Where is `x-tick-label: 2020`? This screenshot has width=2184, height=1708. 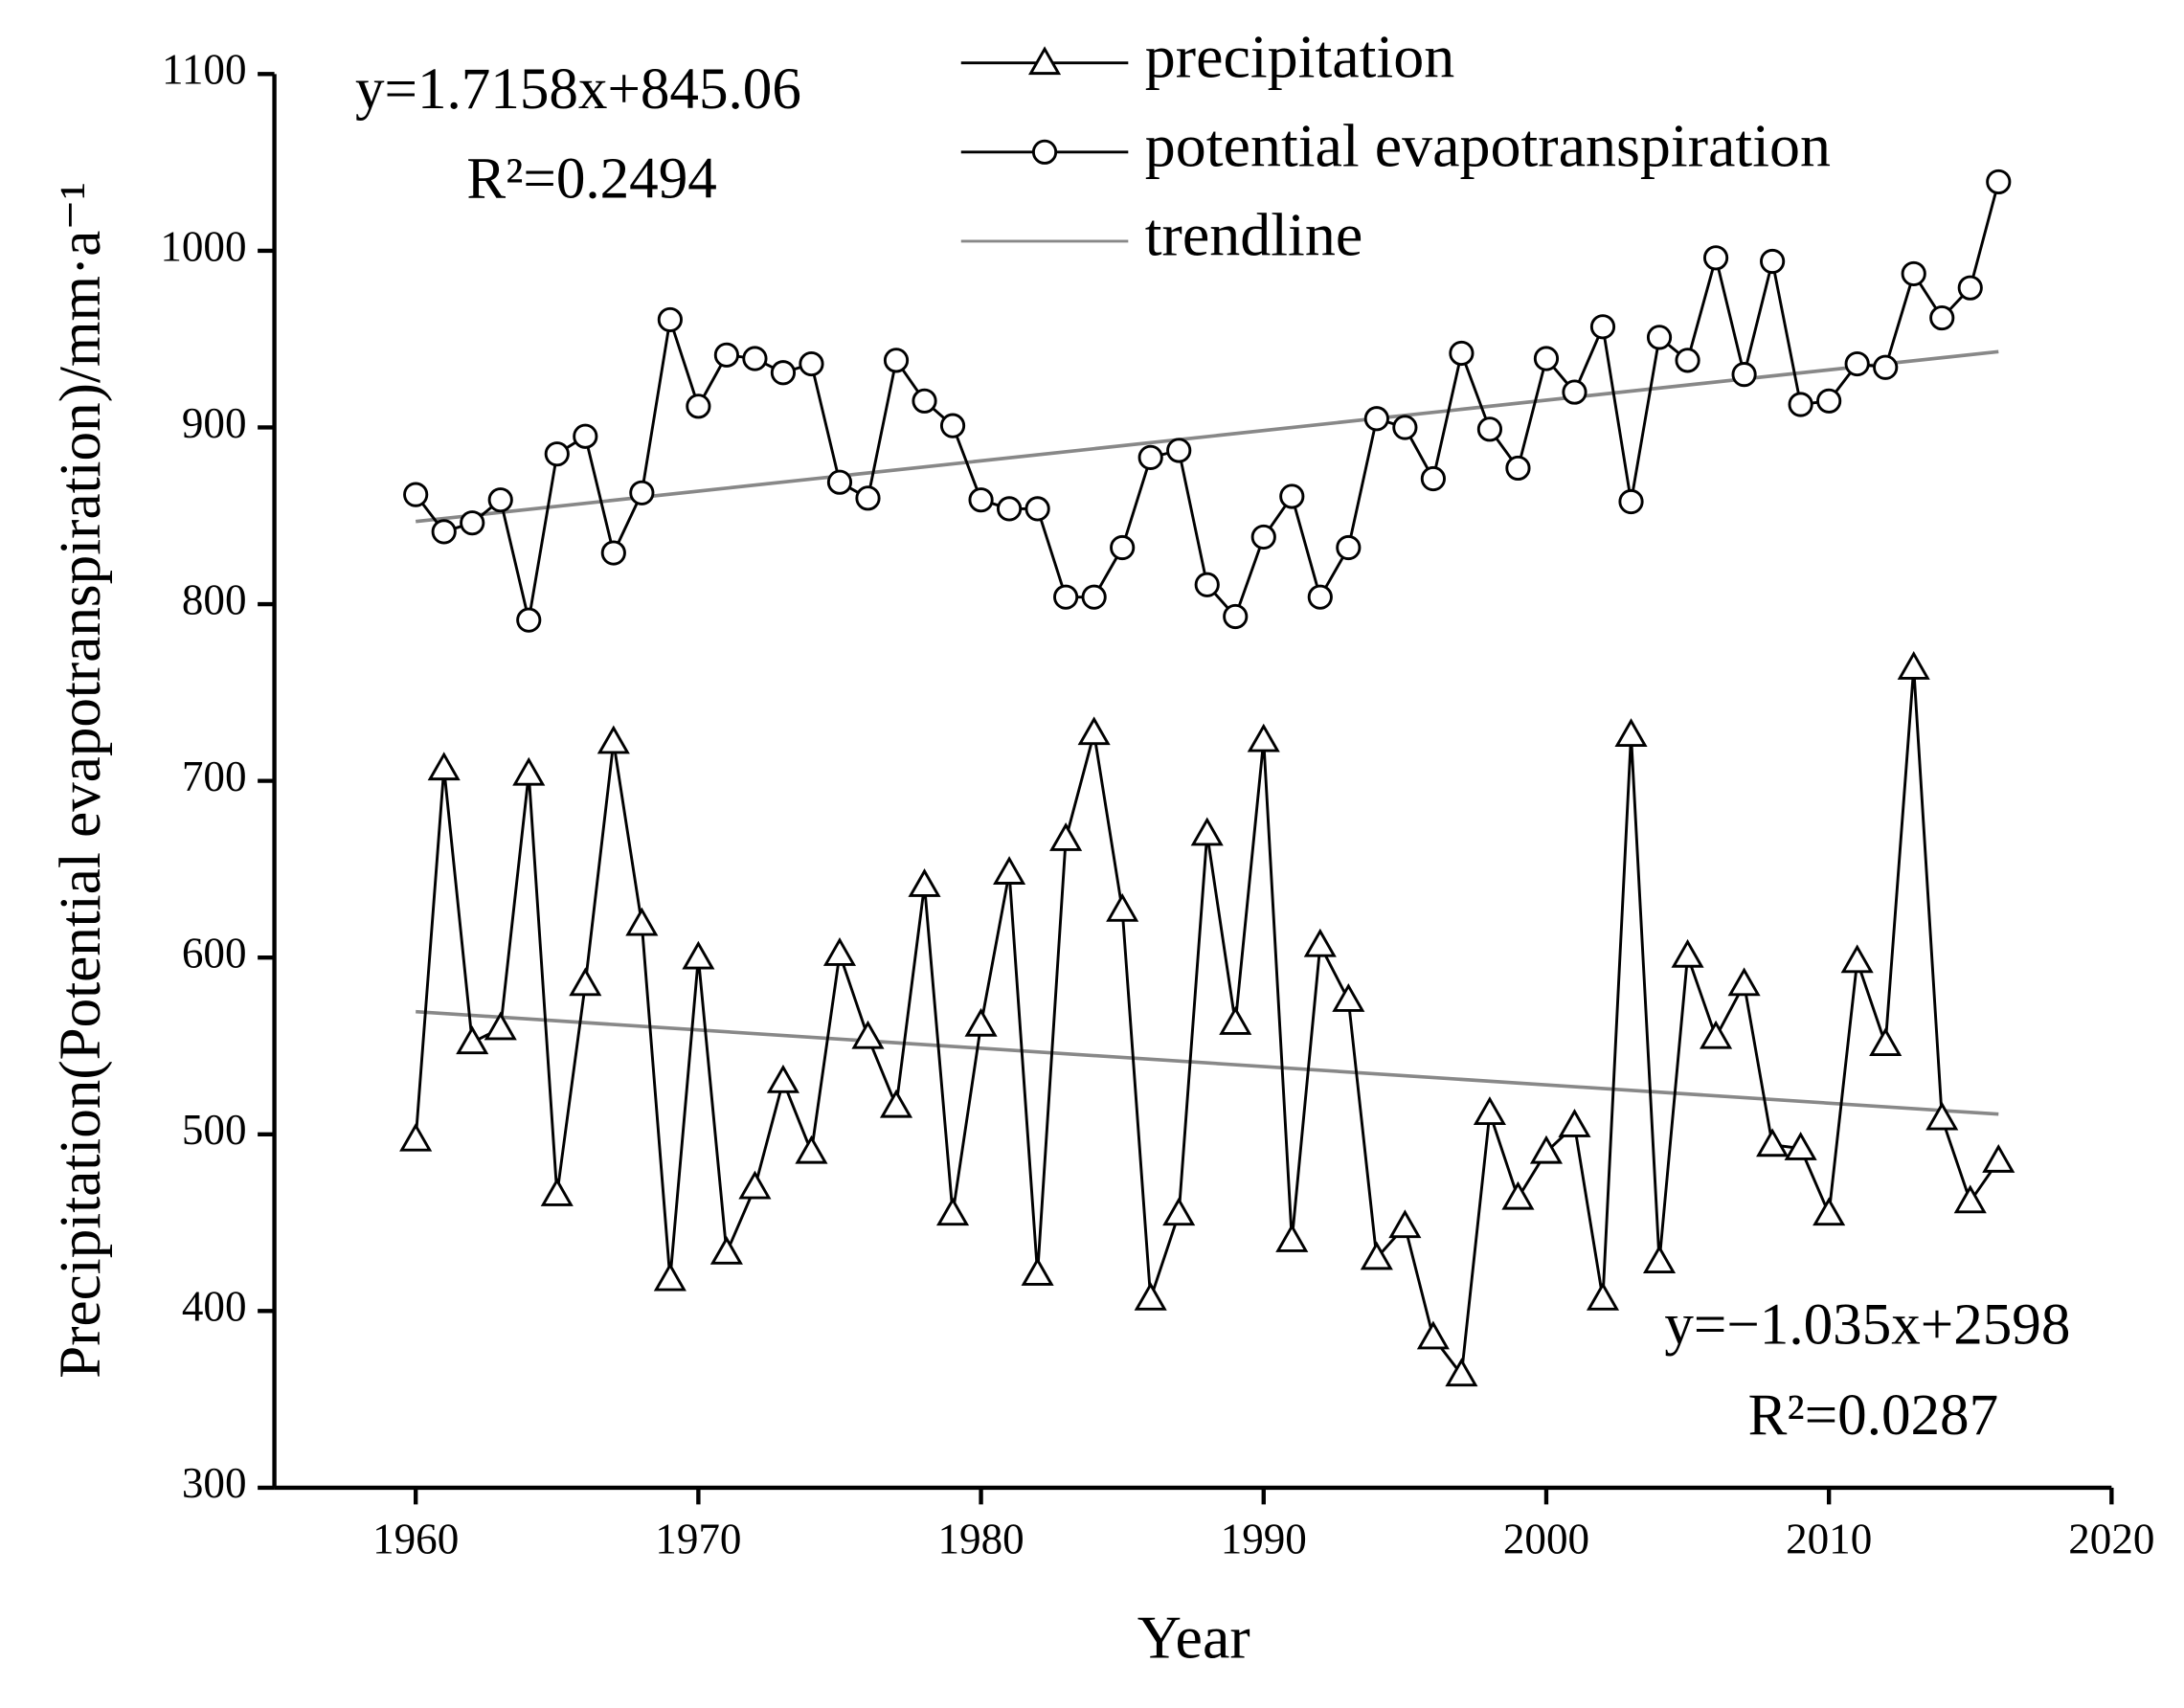
x-tick-label: 2020 is located at coordinates (2111, 1539).